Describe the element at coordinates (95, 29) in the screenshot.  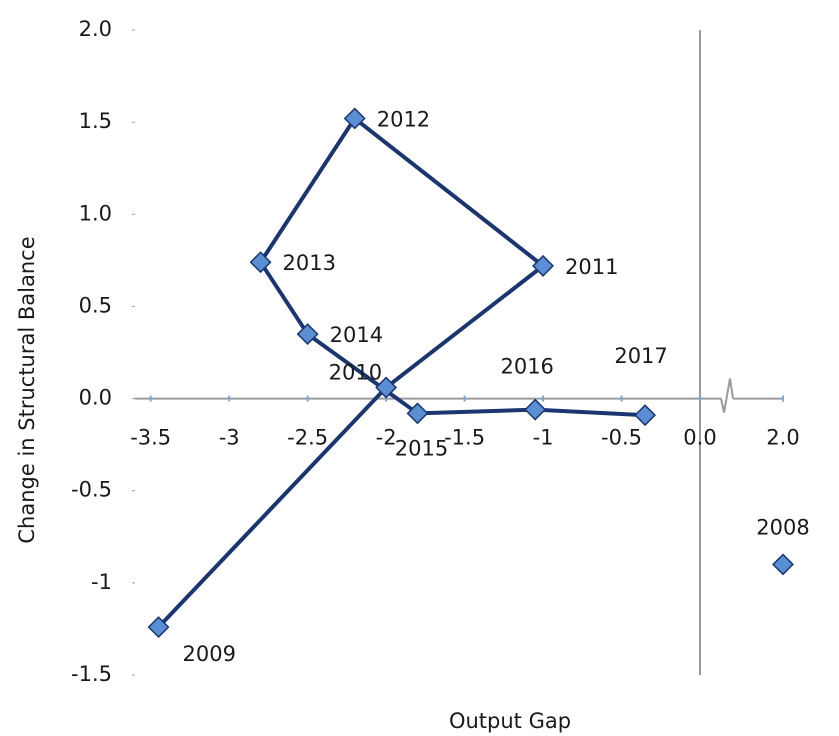
I see `y-tick-label: 2.0` at that location.